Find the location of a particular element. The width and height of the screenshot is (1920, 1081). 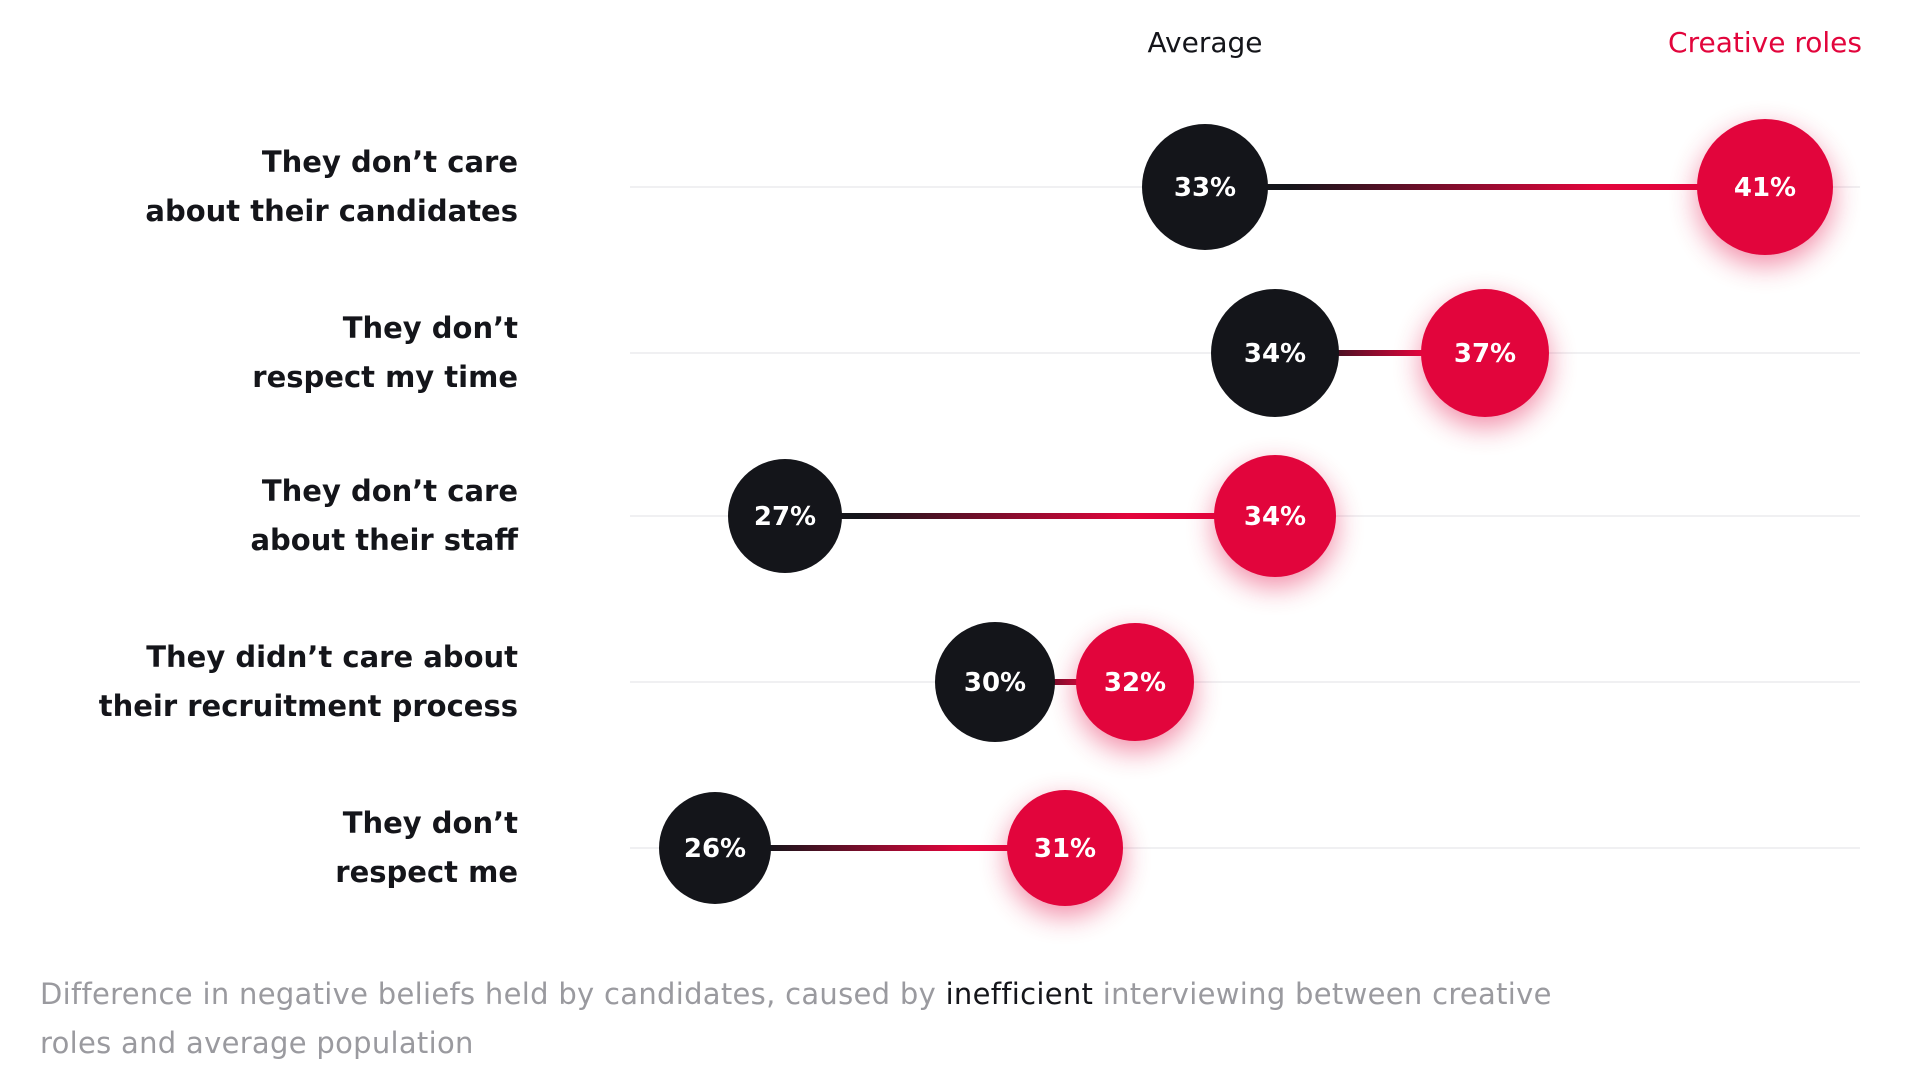

row-label-line2: their recruitment process is located at coordinates (308, 706).